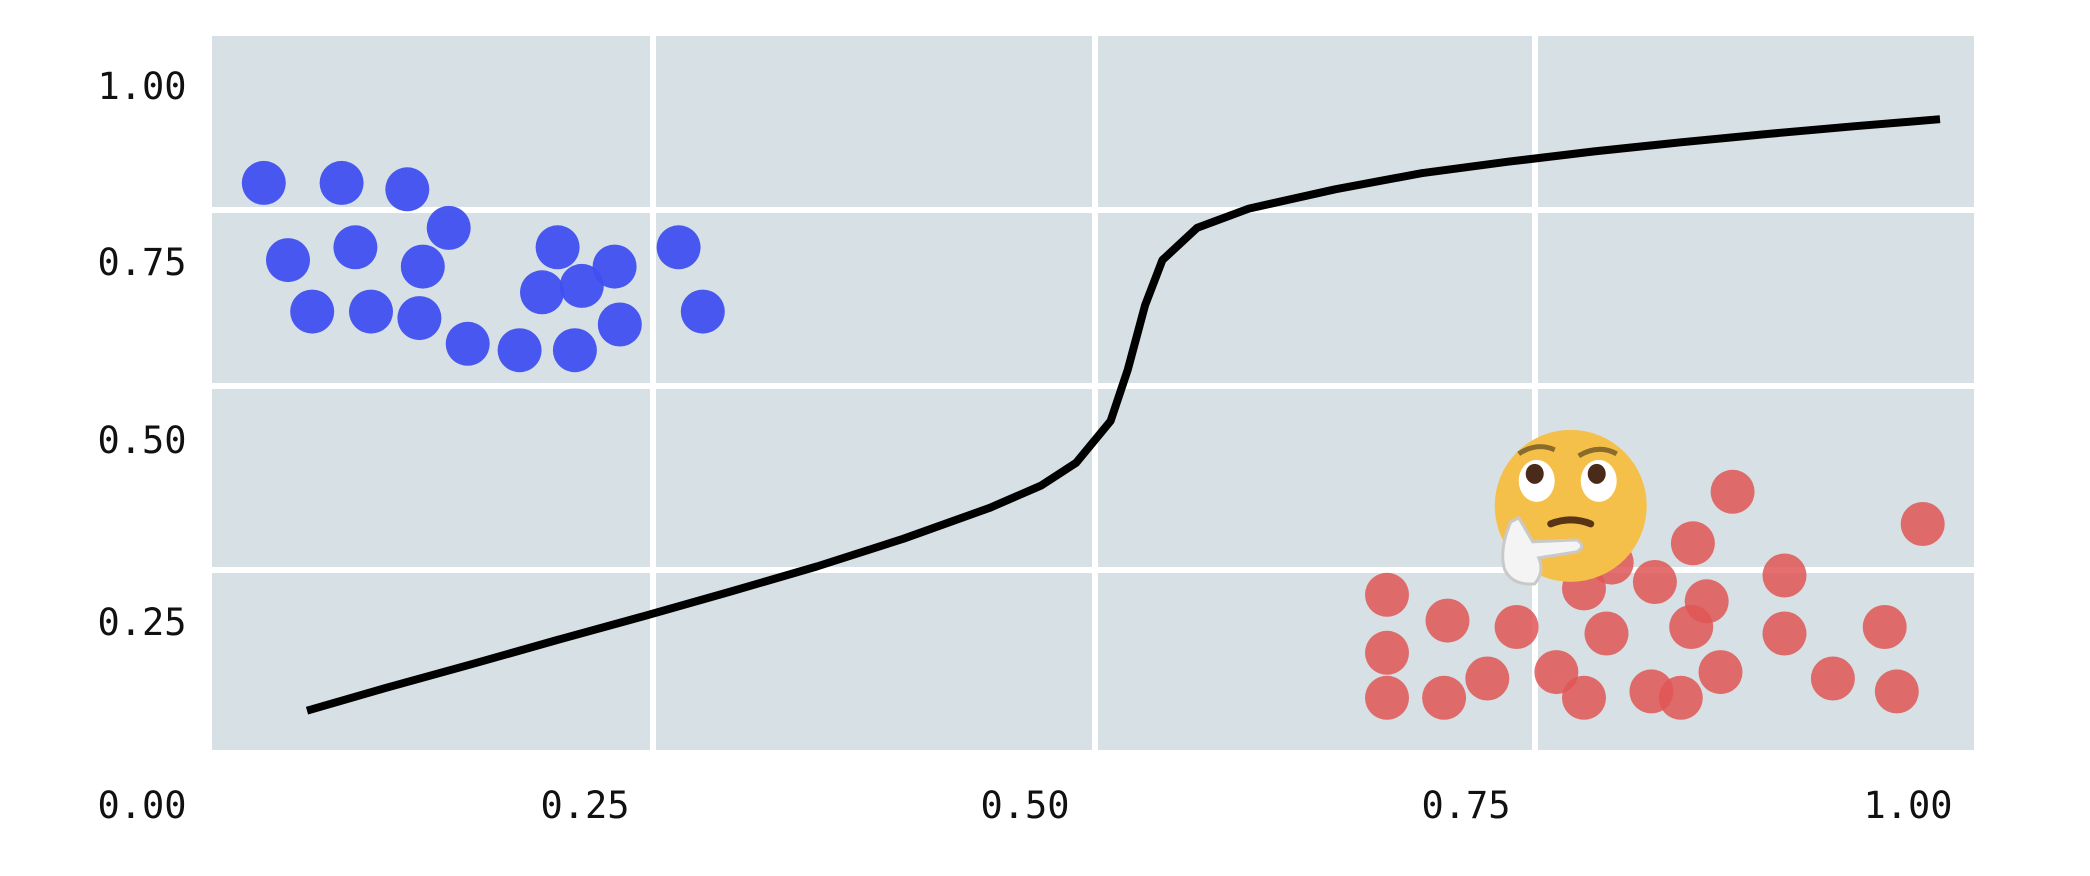 This screenshot has height=876, width=2090. Describe the element at coordinates (141, 805) in the screenshot. I see `x-tick-label: 0.00` at that location.